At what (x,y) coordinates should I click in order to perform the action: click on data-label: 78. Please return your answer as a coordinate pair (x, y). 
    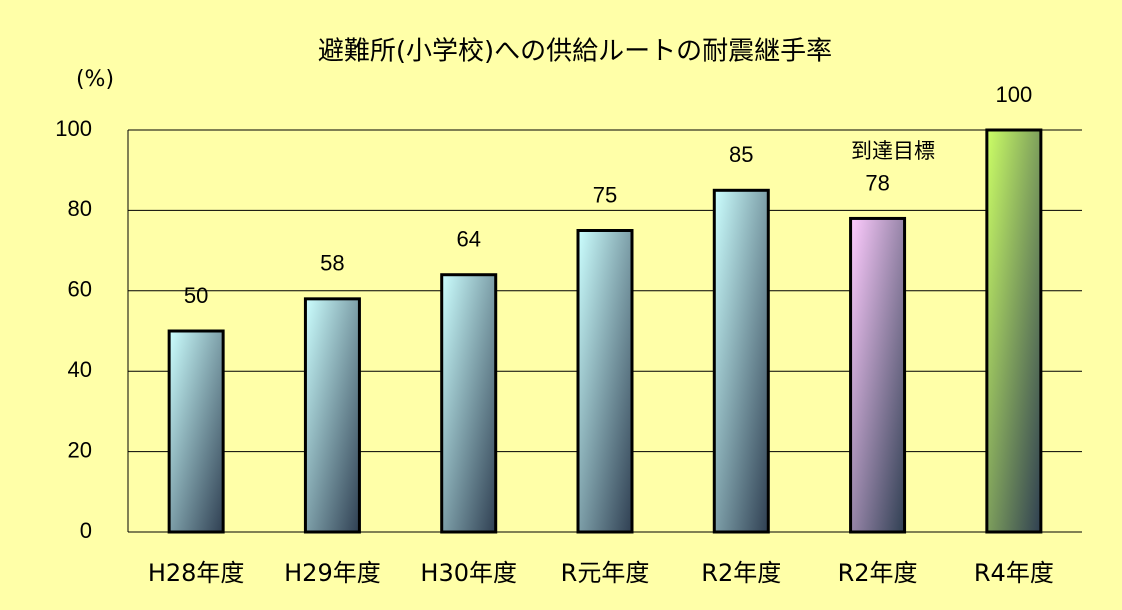
    Looking at the image, I should click on (877, 182).